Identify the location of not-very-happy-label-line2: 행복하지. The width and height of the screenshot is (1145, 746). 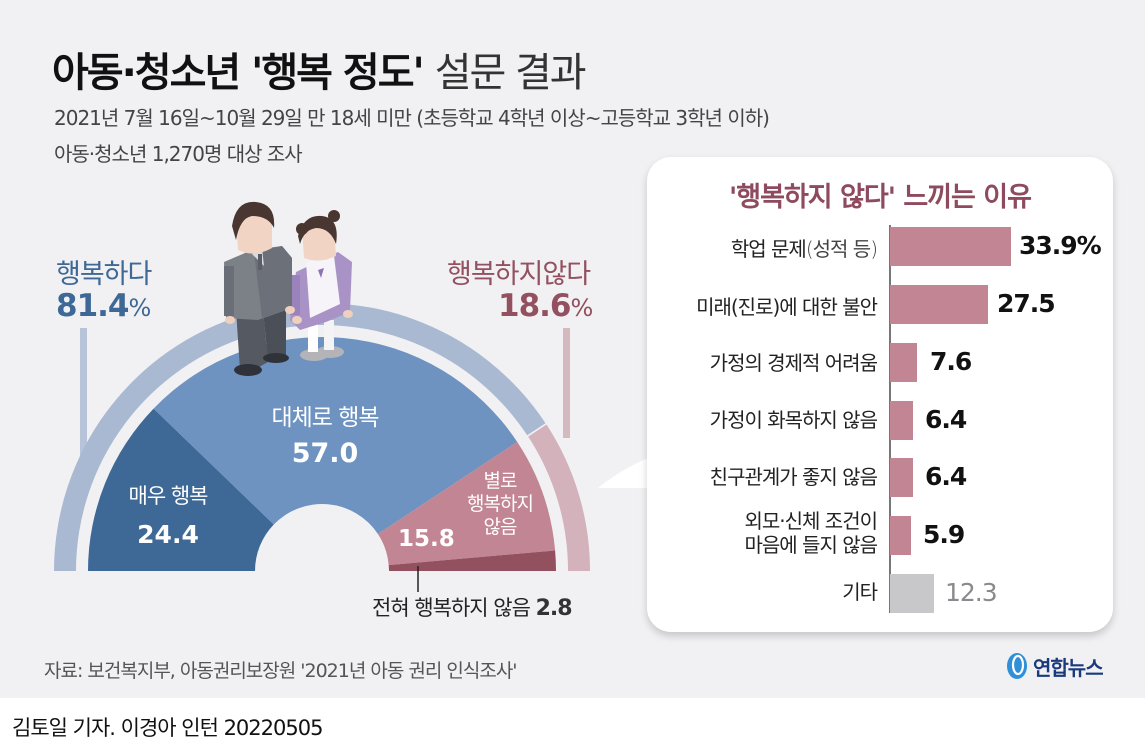
(500, 504).